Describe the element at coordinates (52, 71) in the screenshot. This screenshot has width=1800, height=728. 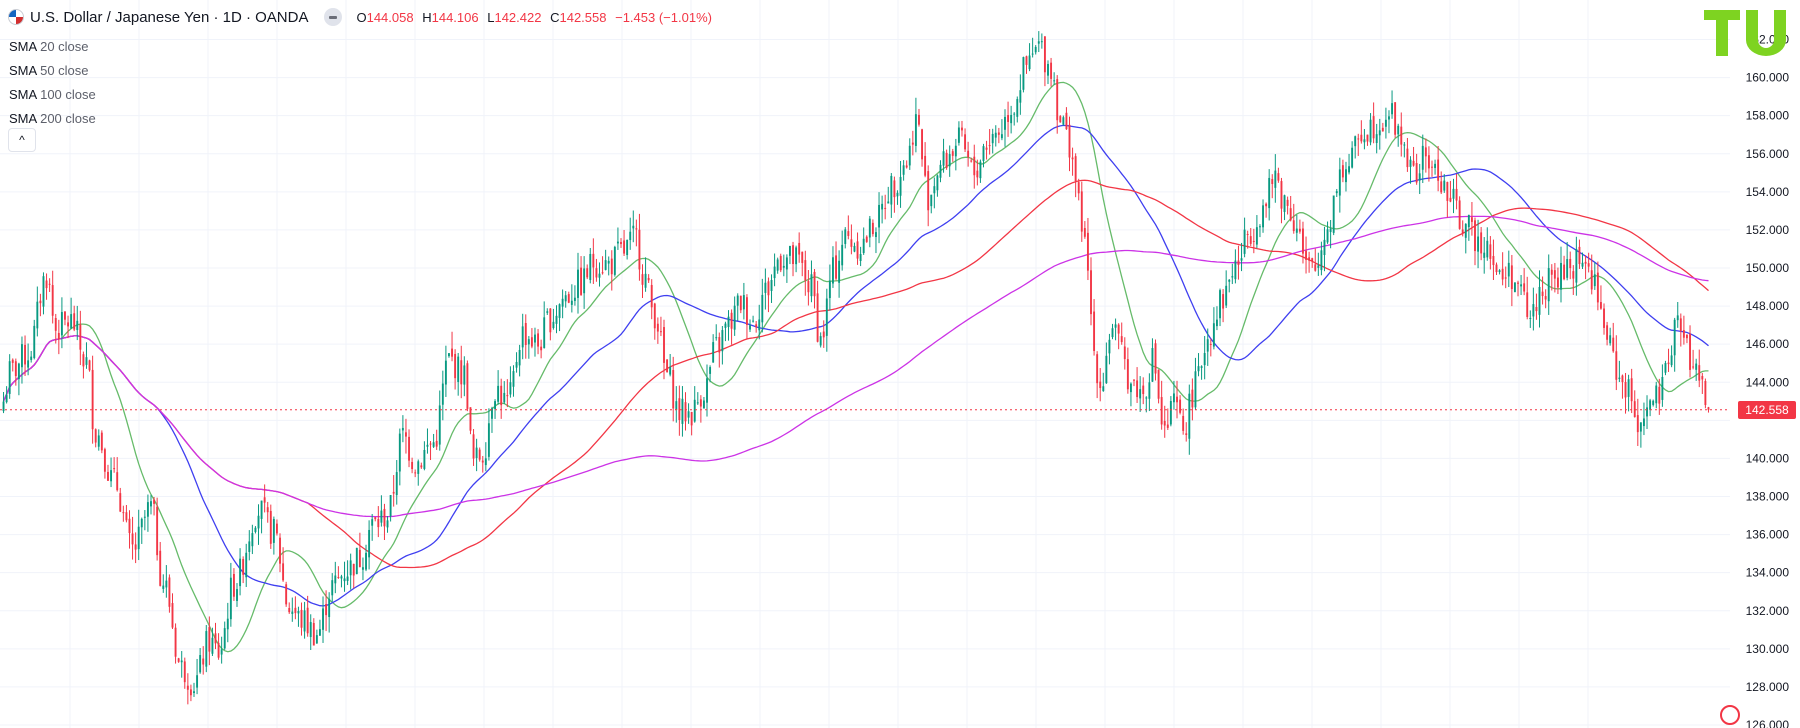
I see `indicator-sma-50: SMA 50 close` at that location.